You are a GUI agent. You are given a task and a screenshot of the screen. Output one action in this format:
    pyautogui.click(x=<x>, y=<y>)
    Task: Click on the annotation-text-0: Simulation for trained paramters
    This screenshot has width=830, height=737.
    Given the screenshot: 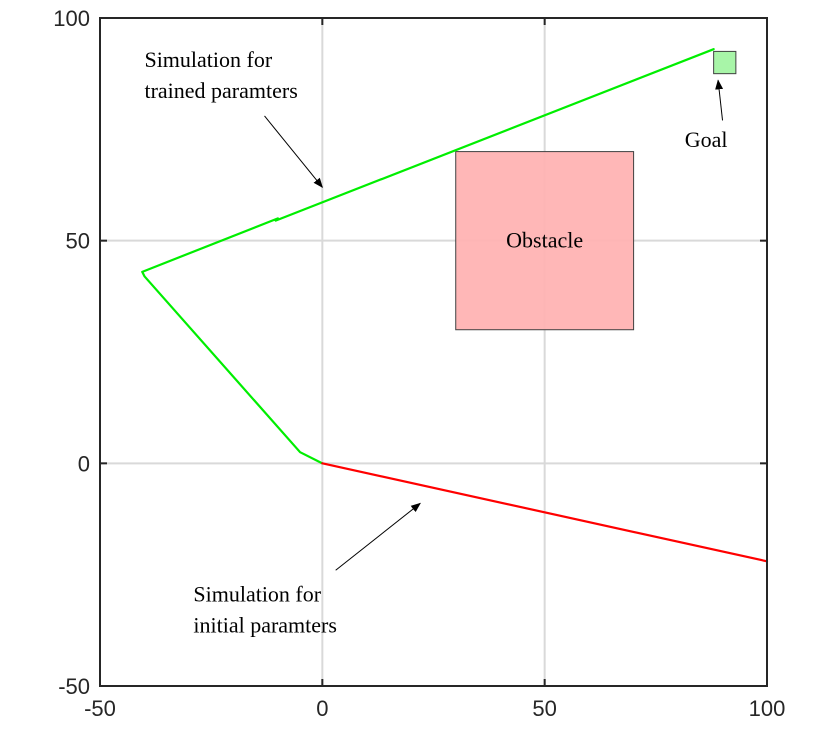 What is the action you would take?
    pyautogui.click(x=220, y=75)
    